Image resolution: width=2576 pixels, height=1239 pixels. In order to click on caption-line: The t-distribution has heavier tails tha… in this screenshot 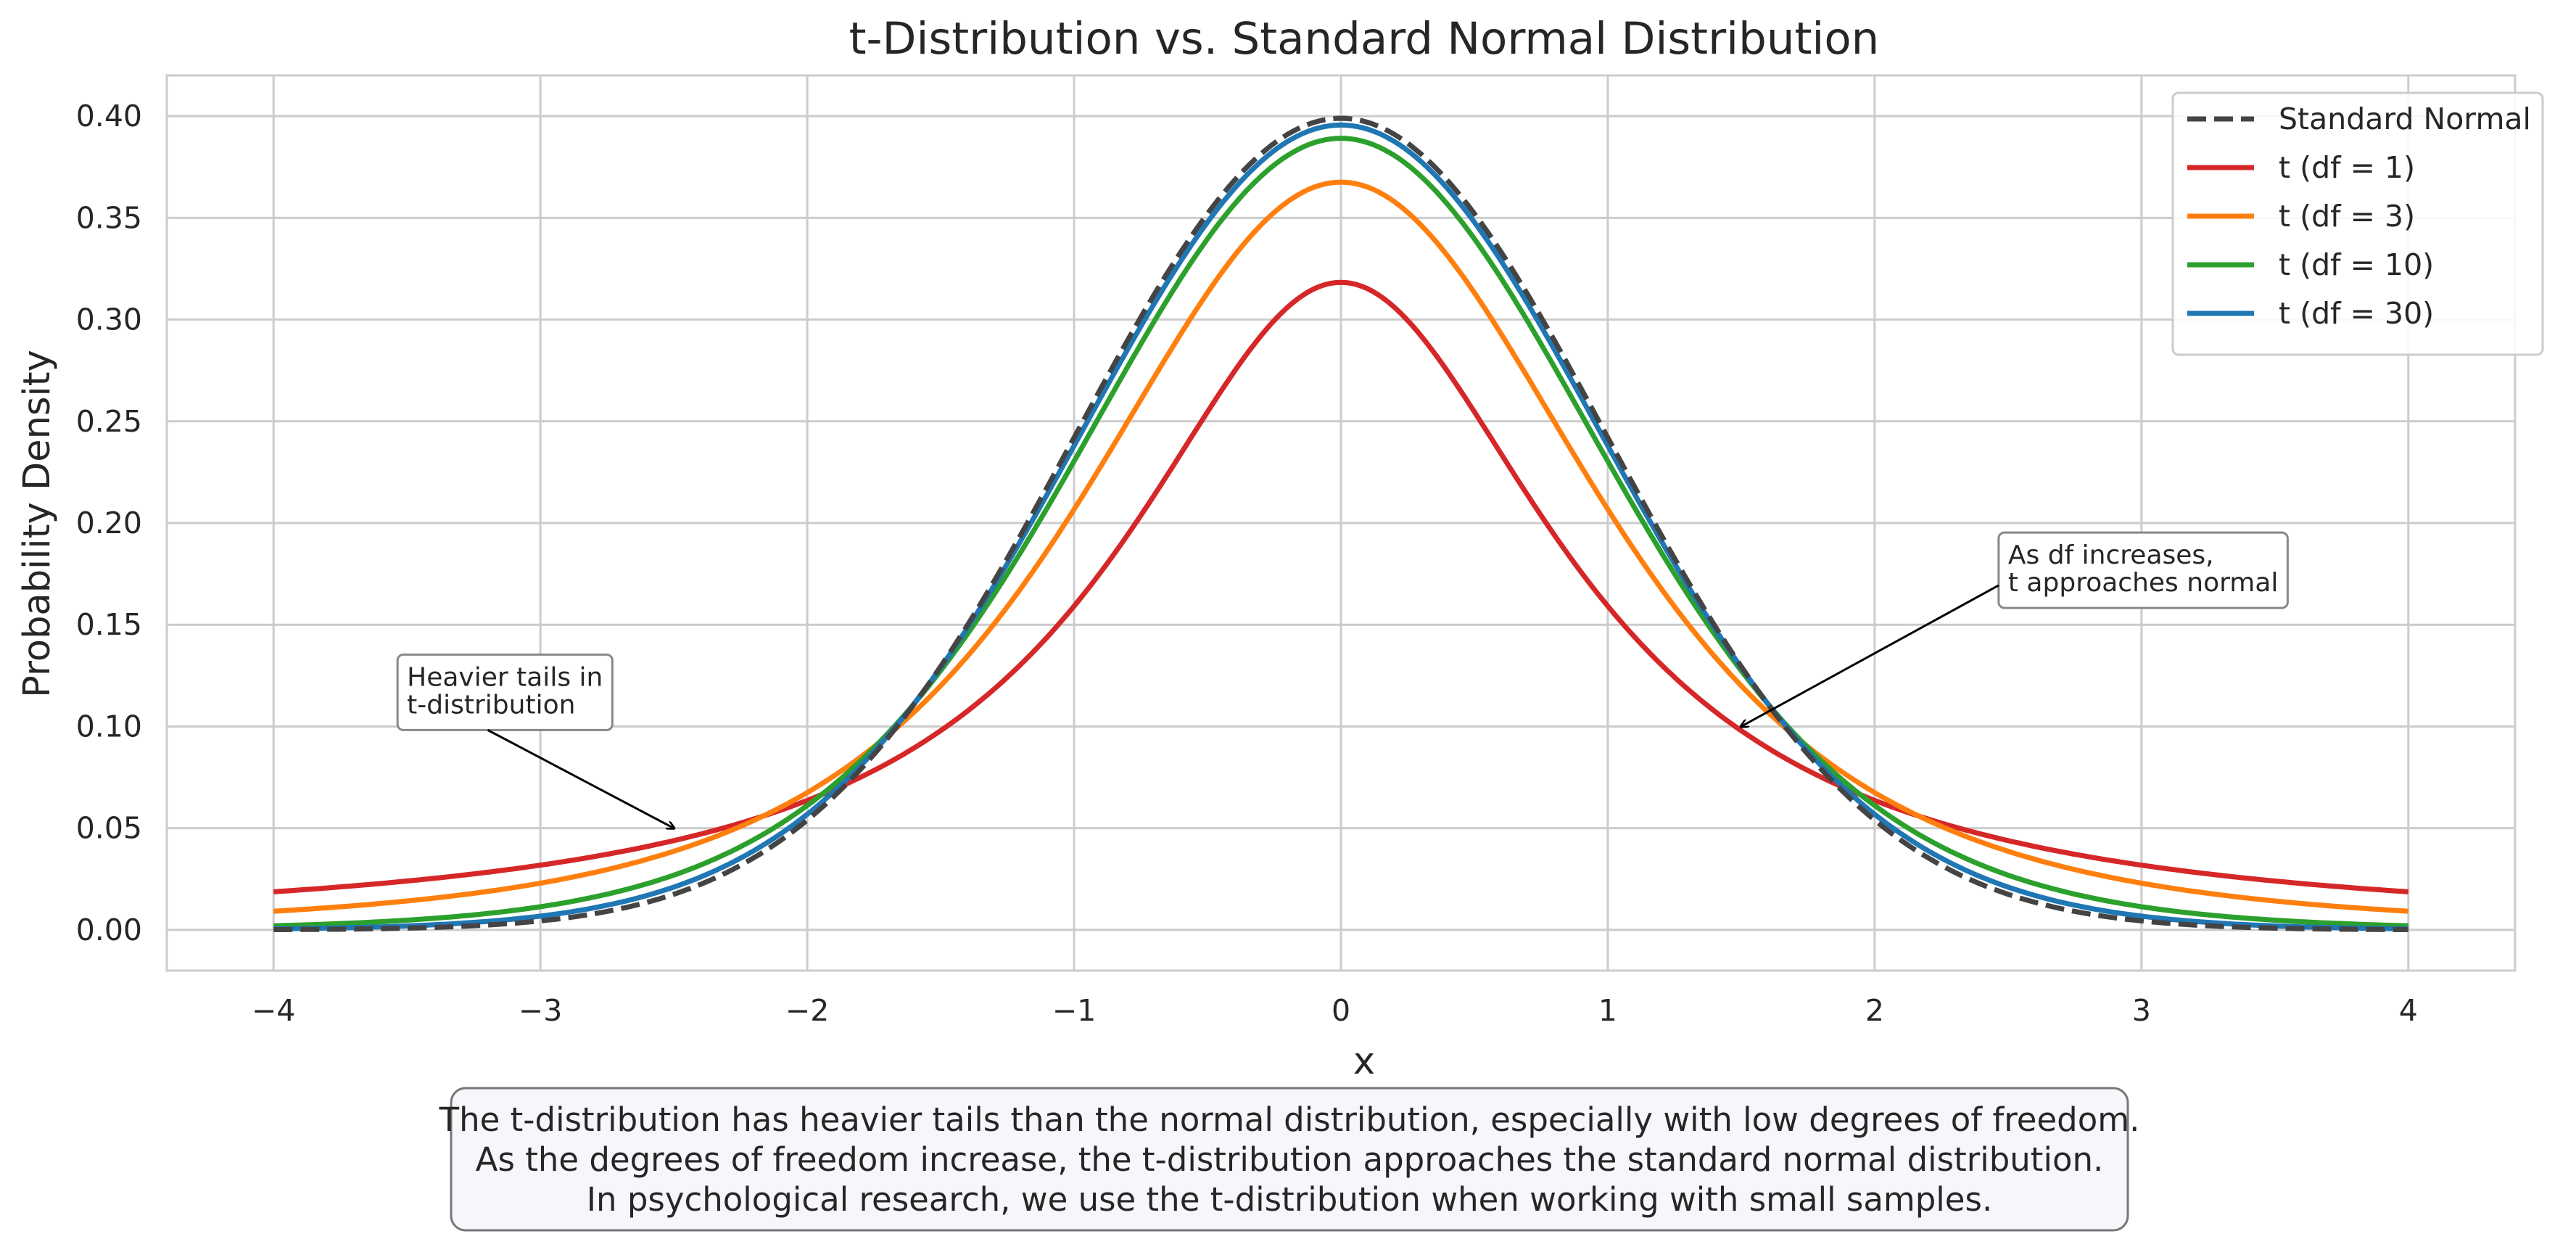, I will do `click(1289, 1119)`.